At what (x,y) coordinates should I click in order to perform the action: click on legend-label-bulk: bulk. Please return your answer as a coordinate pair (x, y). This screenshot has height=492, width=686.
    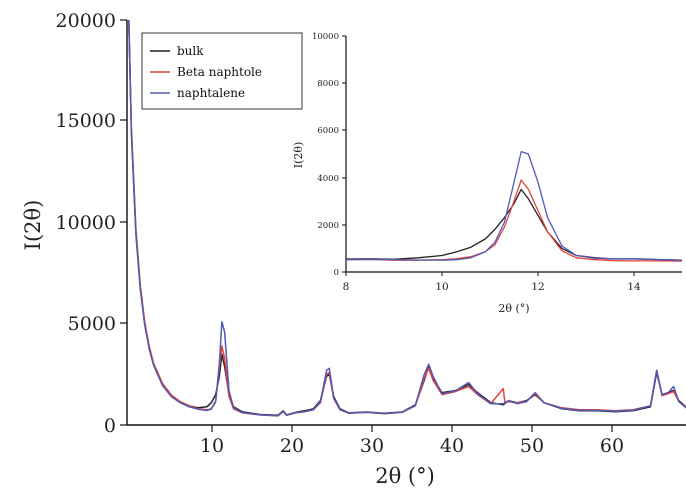
    Looking at the image, I should click on (190, 51).